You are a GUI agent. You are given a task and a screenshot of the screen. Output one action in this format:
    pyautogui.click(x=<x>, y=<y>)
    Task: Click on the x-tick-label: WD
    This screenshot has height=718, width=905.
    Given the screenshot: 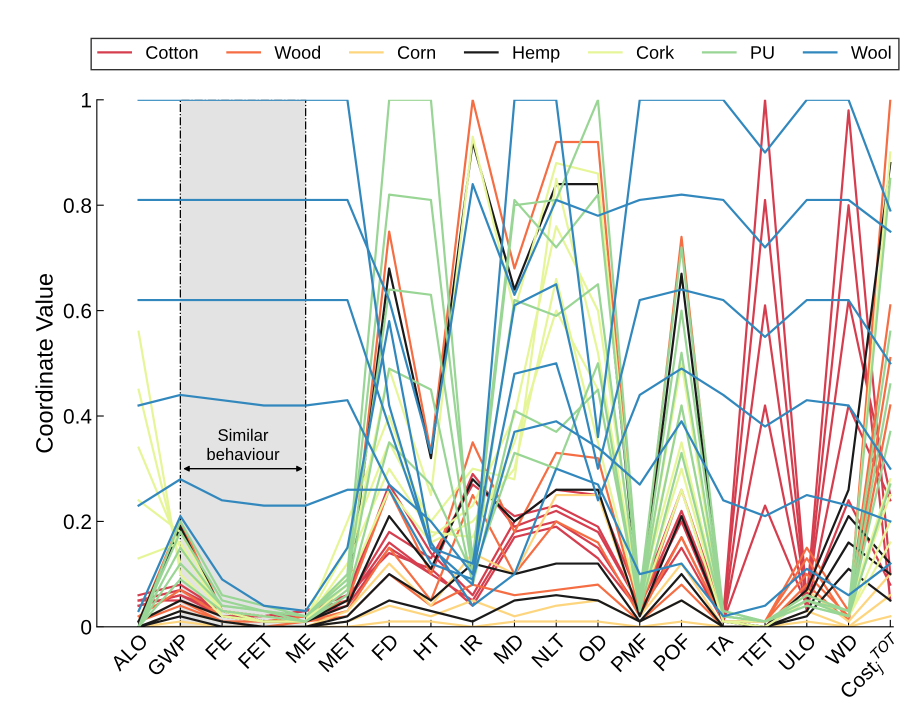 What is the action you would take?
    pyautogui.click(x=841, y=649)
    